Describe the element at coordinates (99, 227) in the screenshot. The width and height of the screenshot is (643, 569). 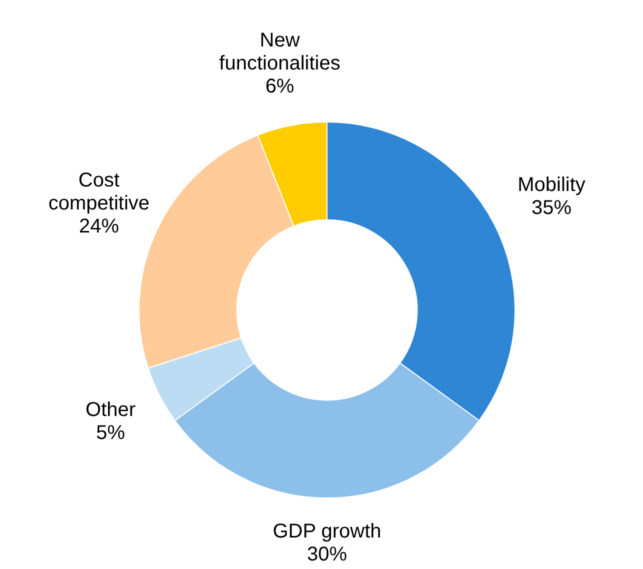
I see `data-label: 24%` at that location.